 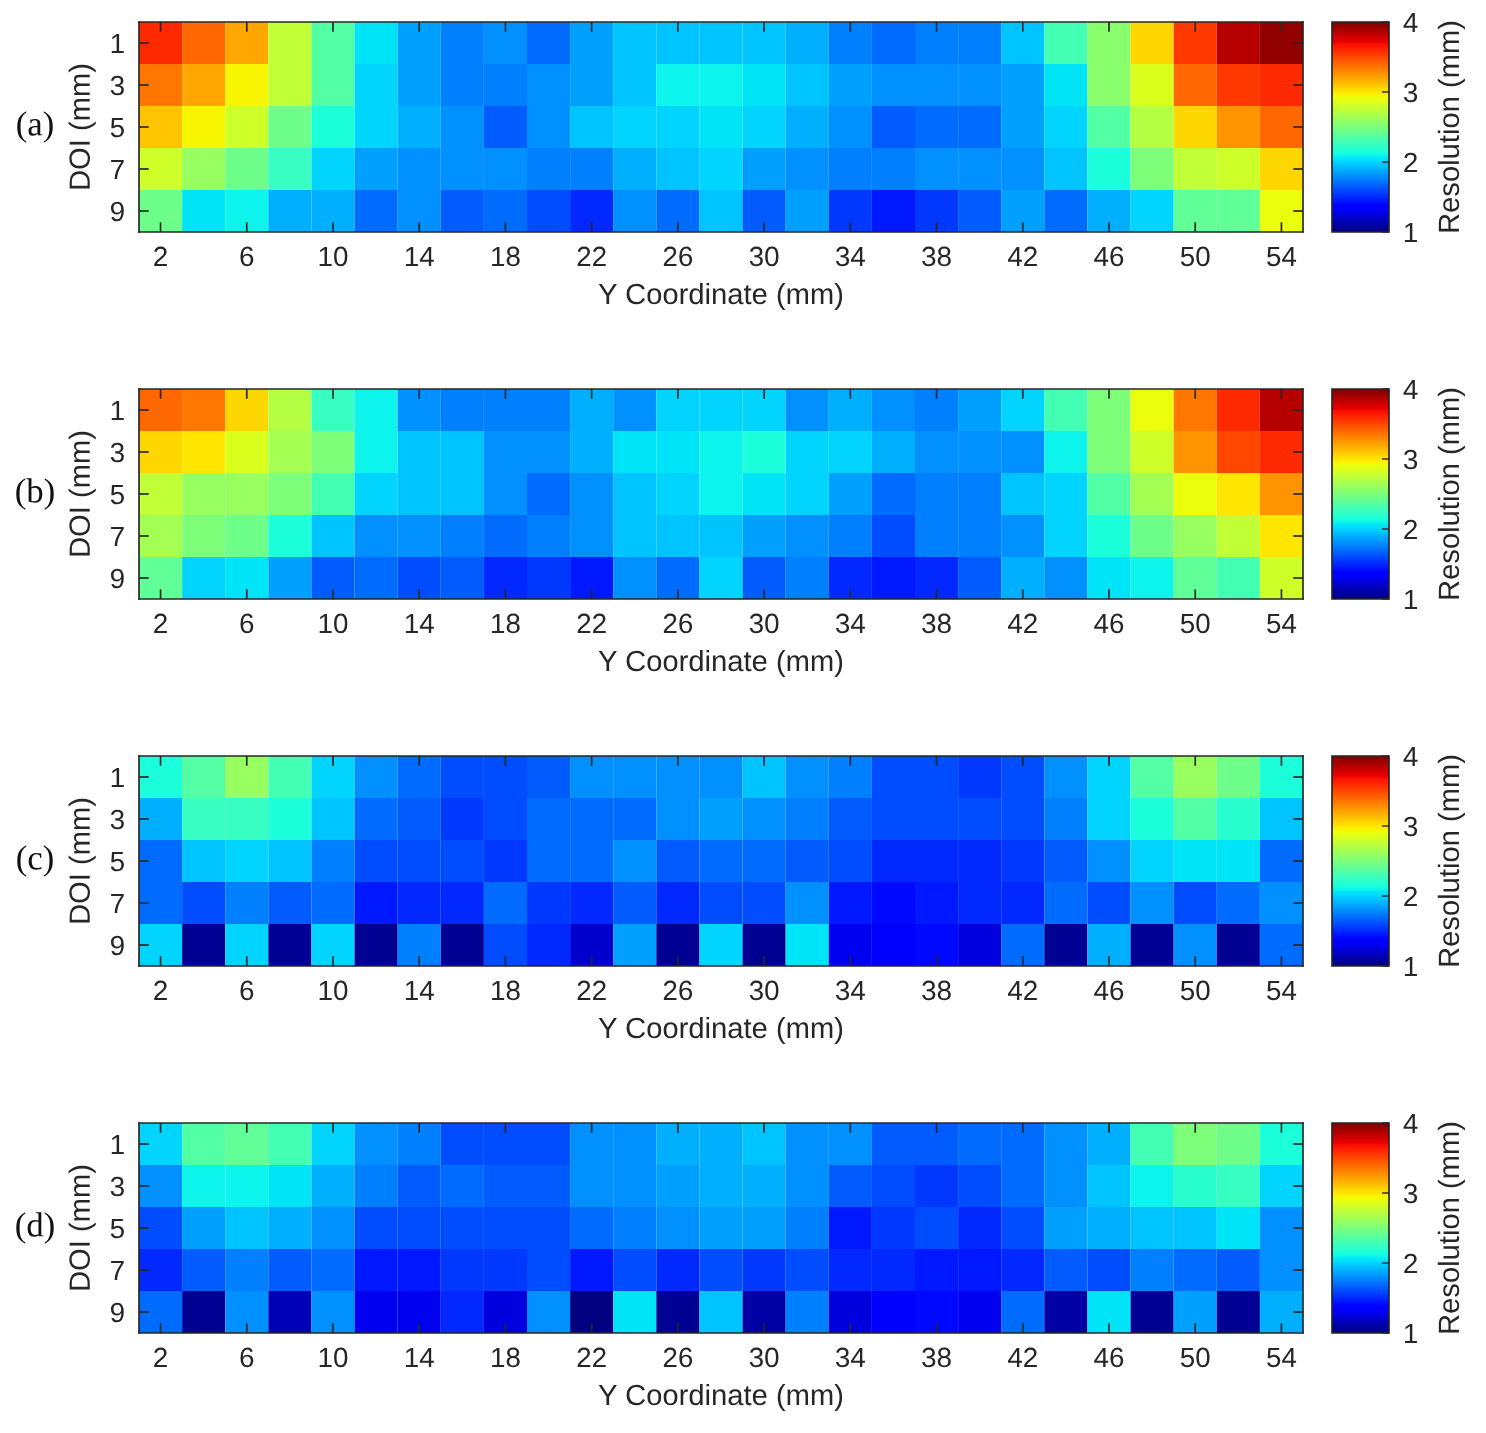 I want to click on text: (a), so click(x=35, y=127).